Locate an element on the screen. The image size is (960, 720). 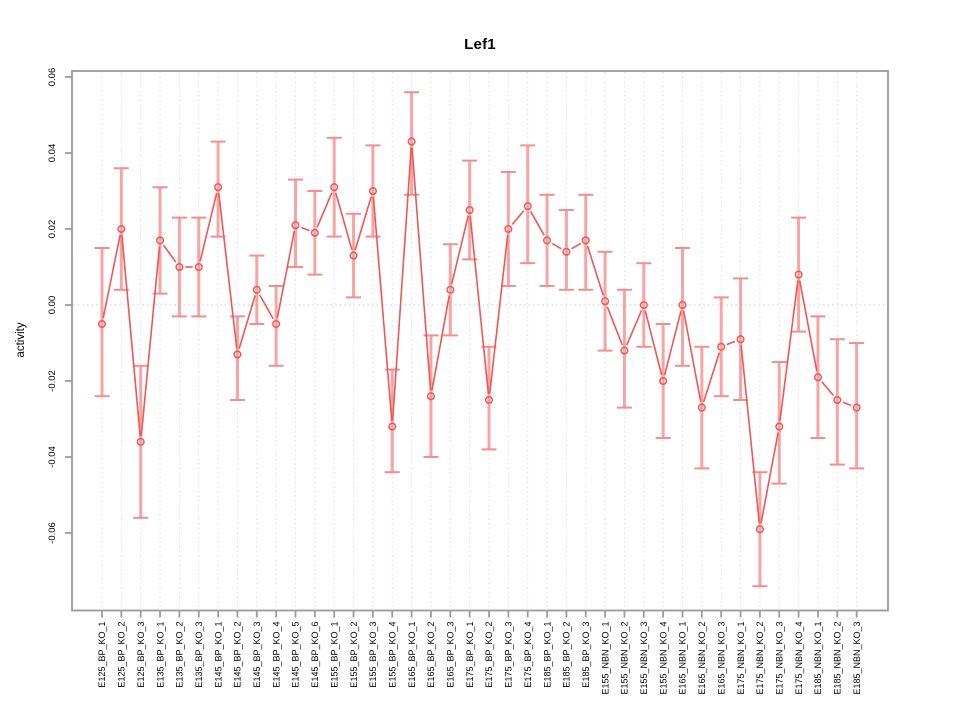
y-tick-label: 0.06 is located at coordinates (52, 77).